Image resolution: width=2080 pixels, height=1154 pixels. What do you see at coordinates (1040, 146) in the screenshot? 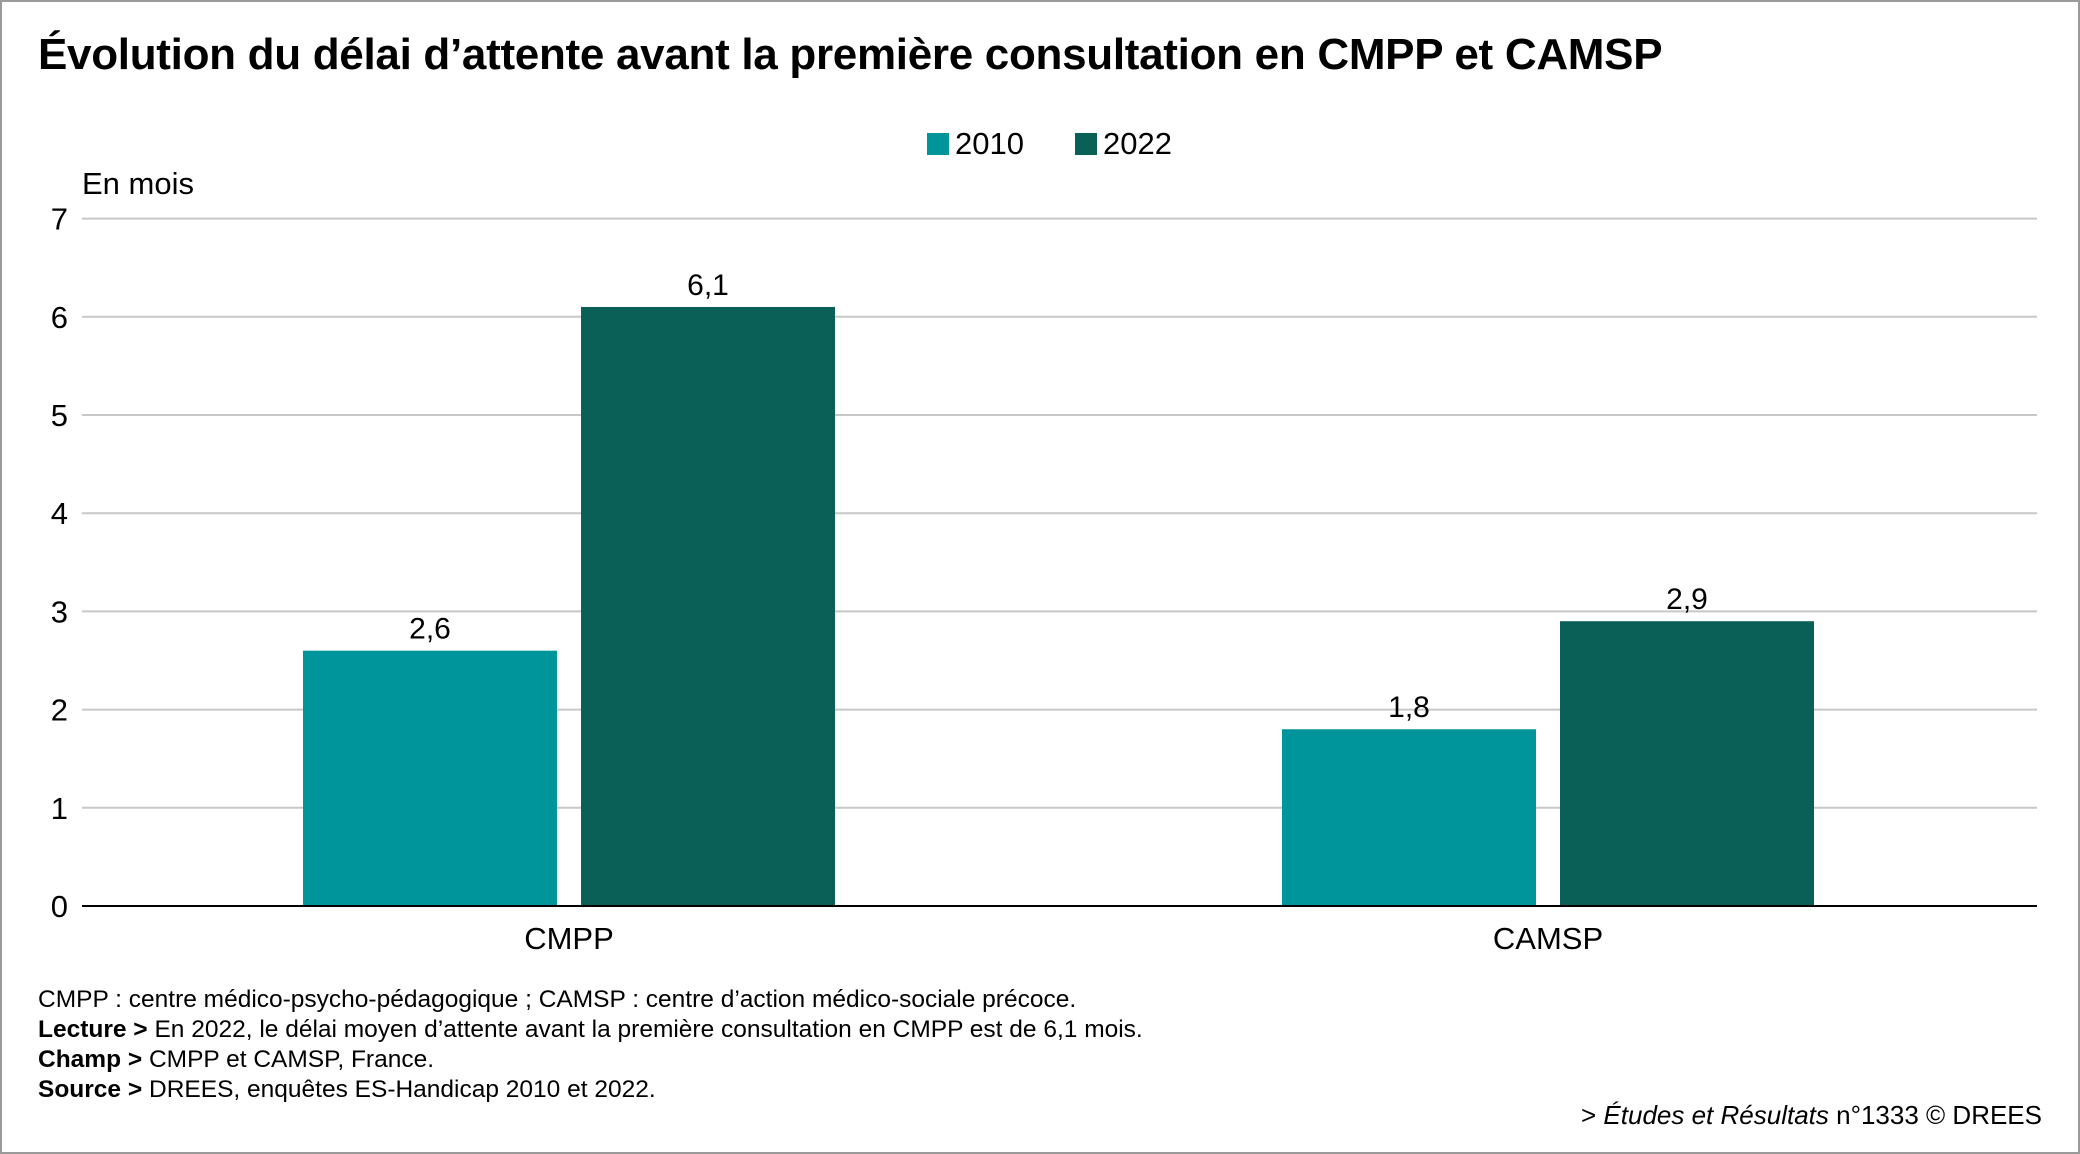
I see `chart-legend: 2010 2022` at bounding box center [1040, 146].